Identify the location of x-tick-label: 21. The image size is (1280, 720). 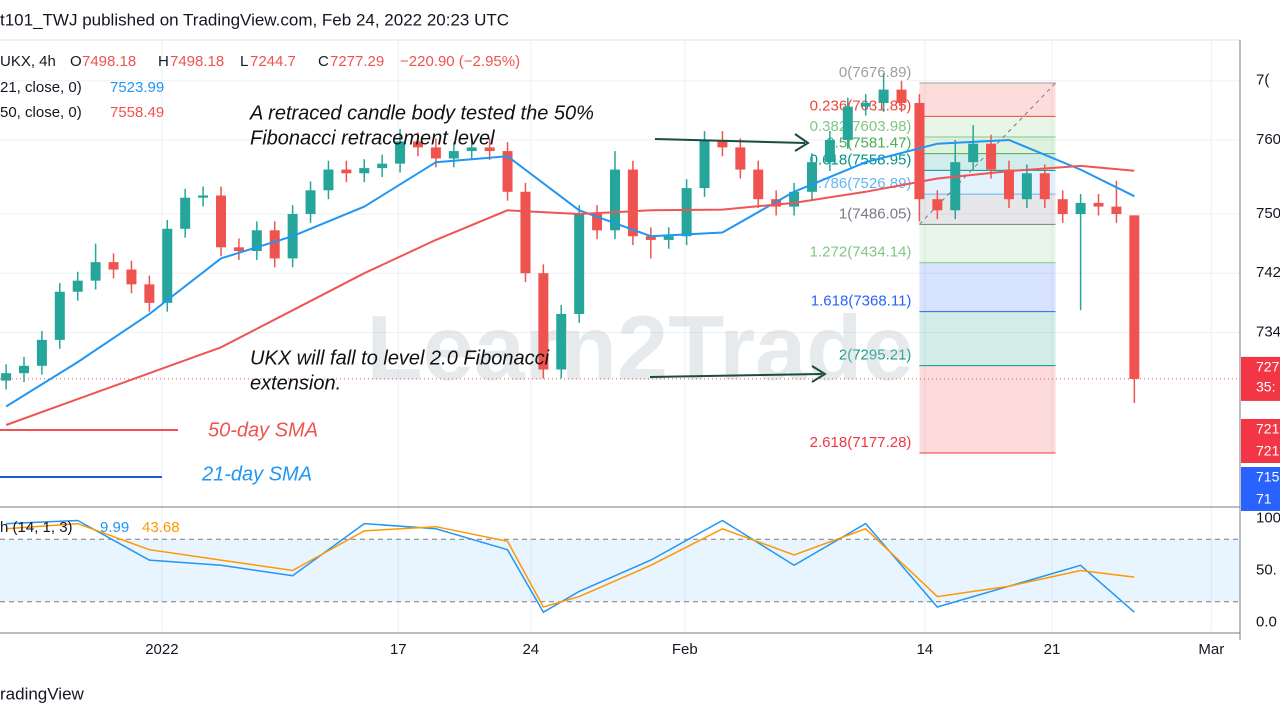
(1052, 649).